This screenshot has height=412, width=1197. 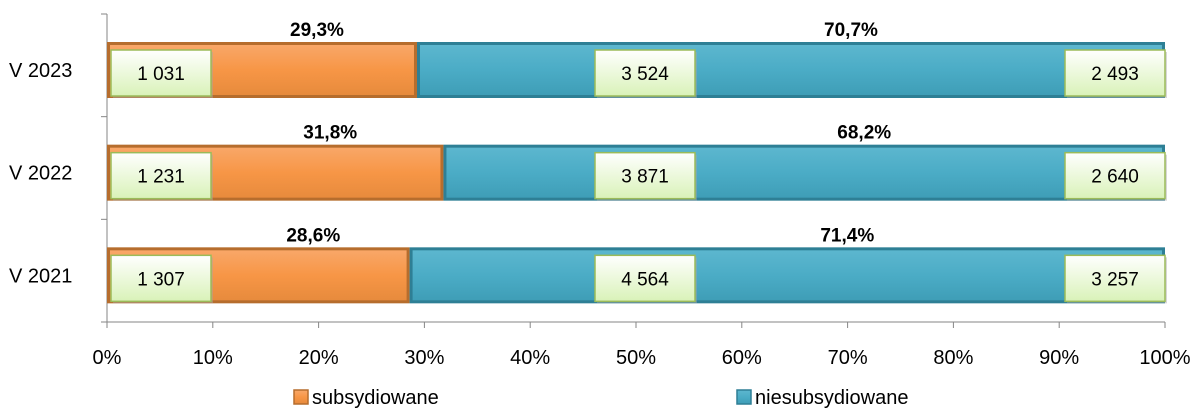 What do you see at coordinates (1164, 358) in the screenshot?
I see `x-tick-label: 100%` at bounding box center [1164, 358].